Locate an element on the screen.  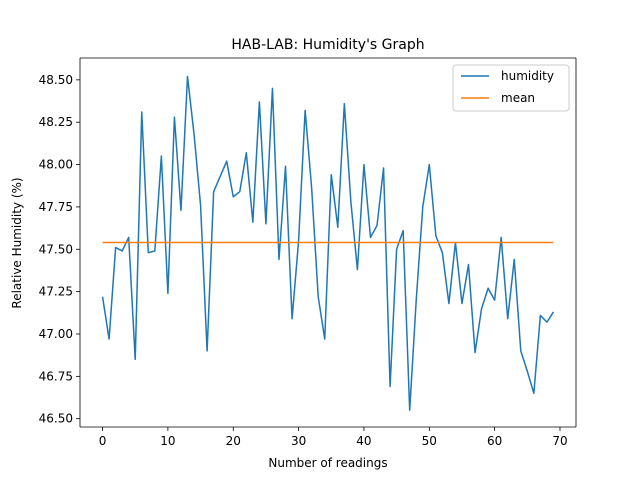
y-tick-label: 47.25 is located at coordinates (56, 292).